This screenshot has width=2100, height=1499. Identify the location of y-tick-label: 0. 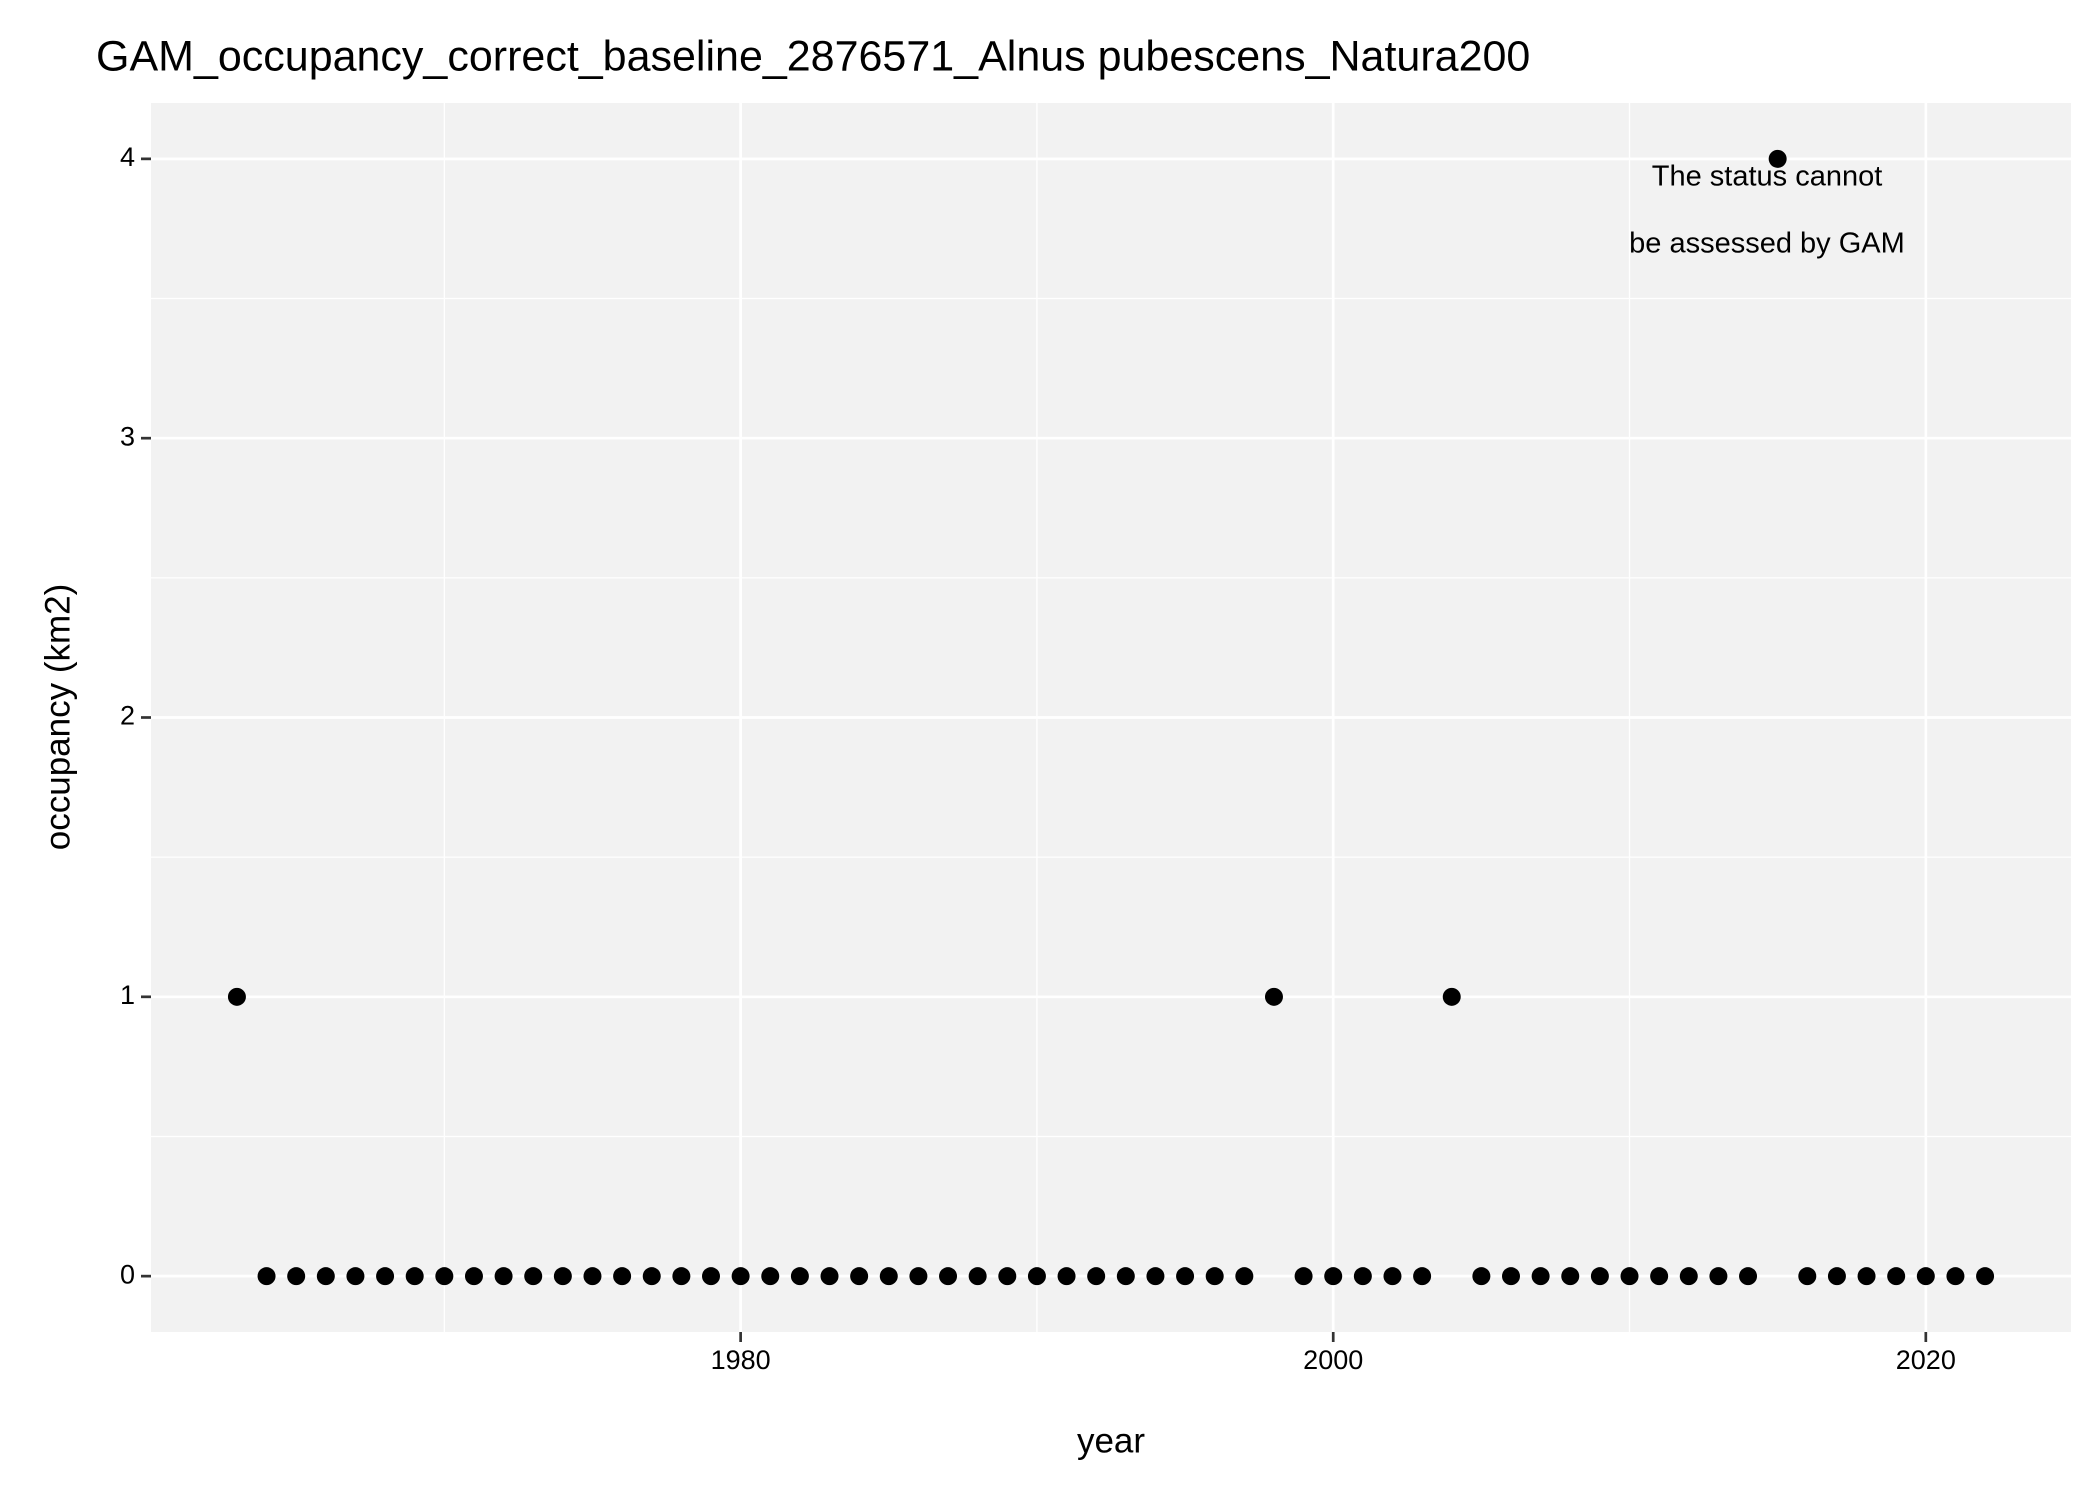
(127, 1274).